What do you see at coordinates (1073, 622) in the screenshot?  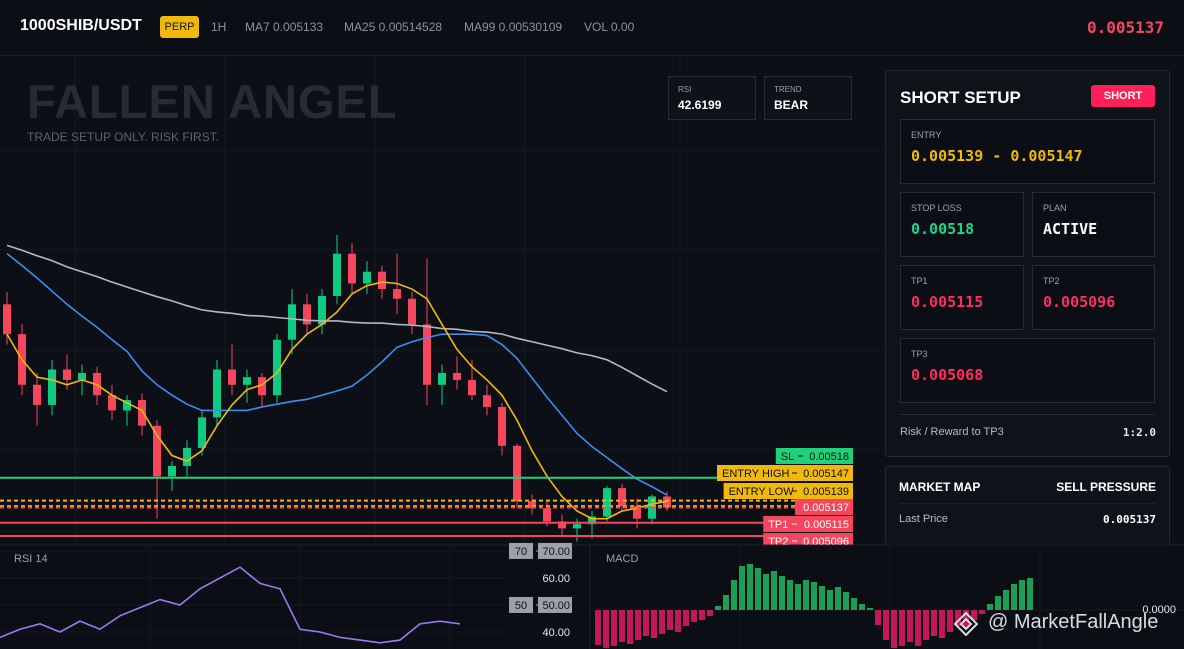 I see `watermark: @ MarketFallAngle` at bounding box center [1073, 622].